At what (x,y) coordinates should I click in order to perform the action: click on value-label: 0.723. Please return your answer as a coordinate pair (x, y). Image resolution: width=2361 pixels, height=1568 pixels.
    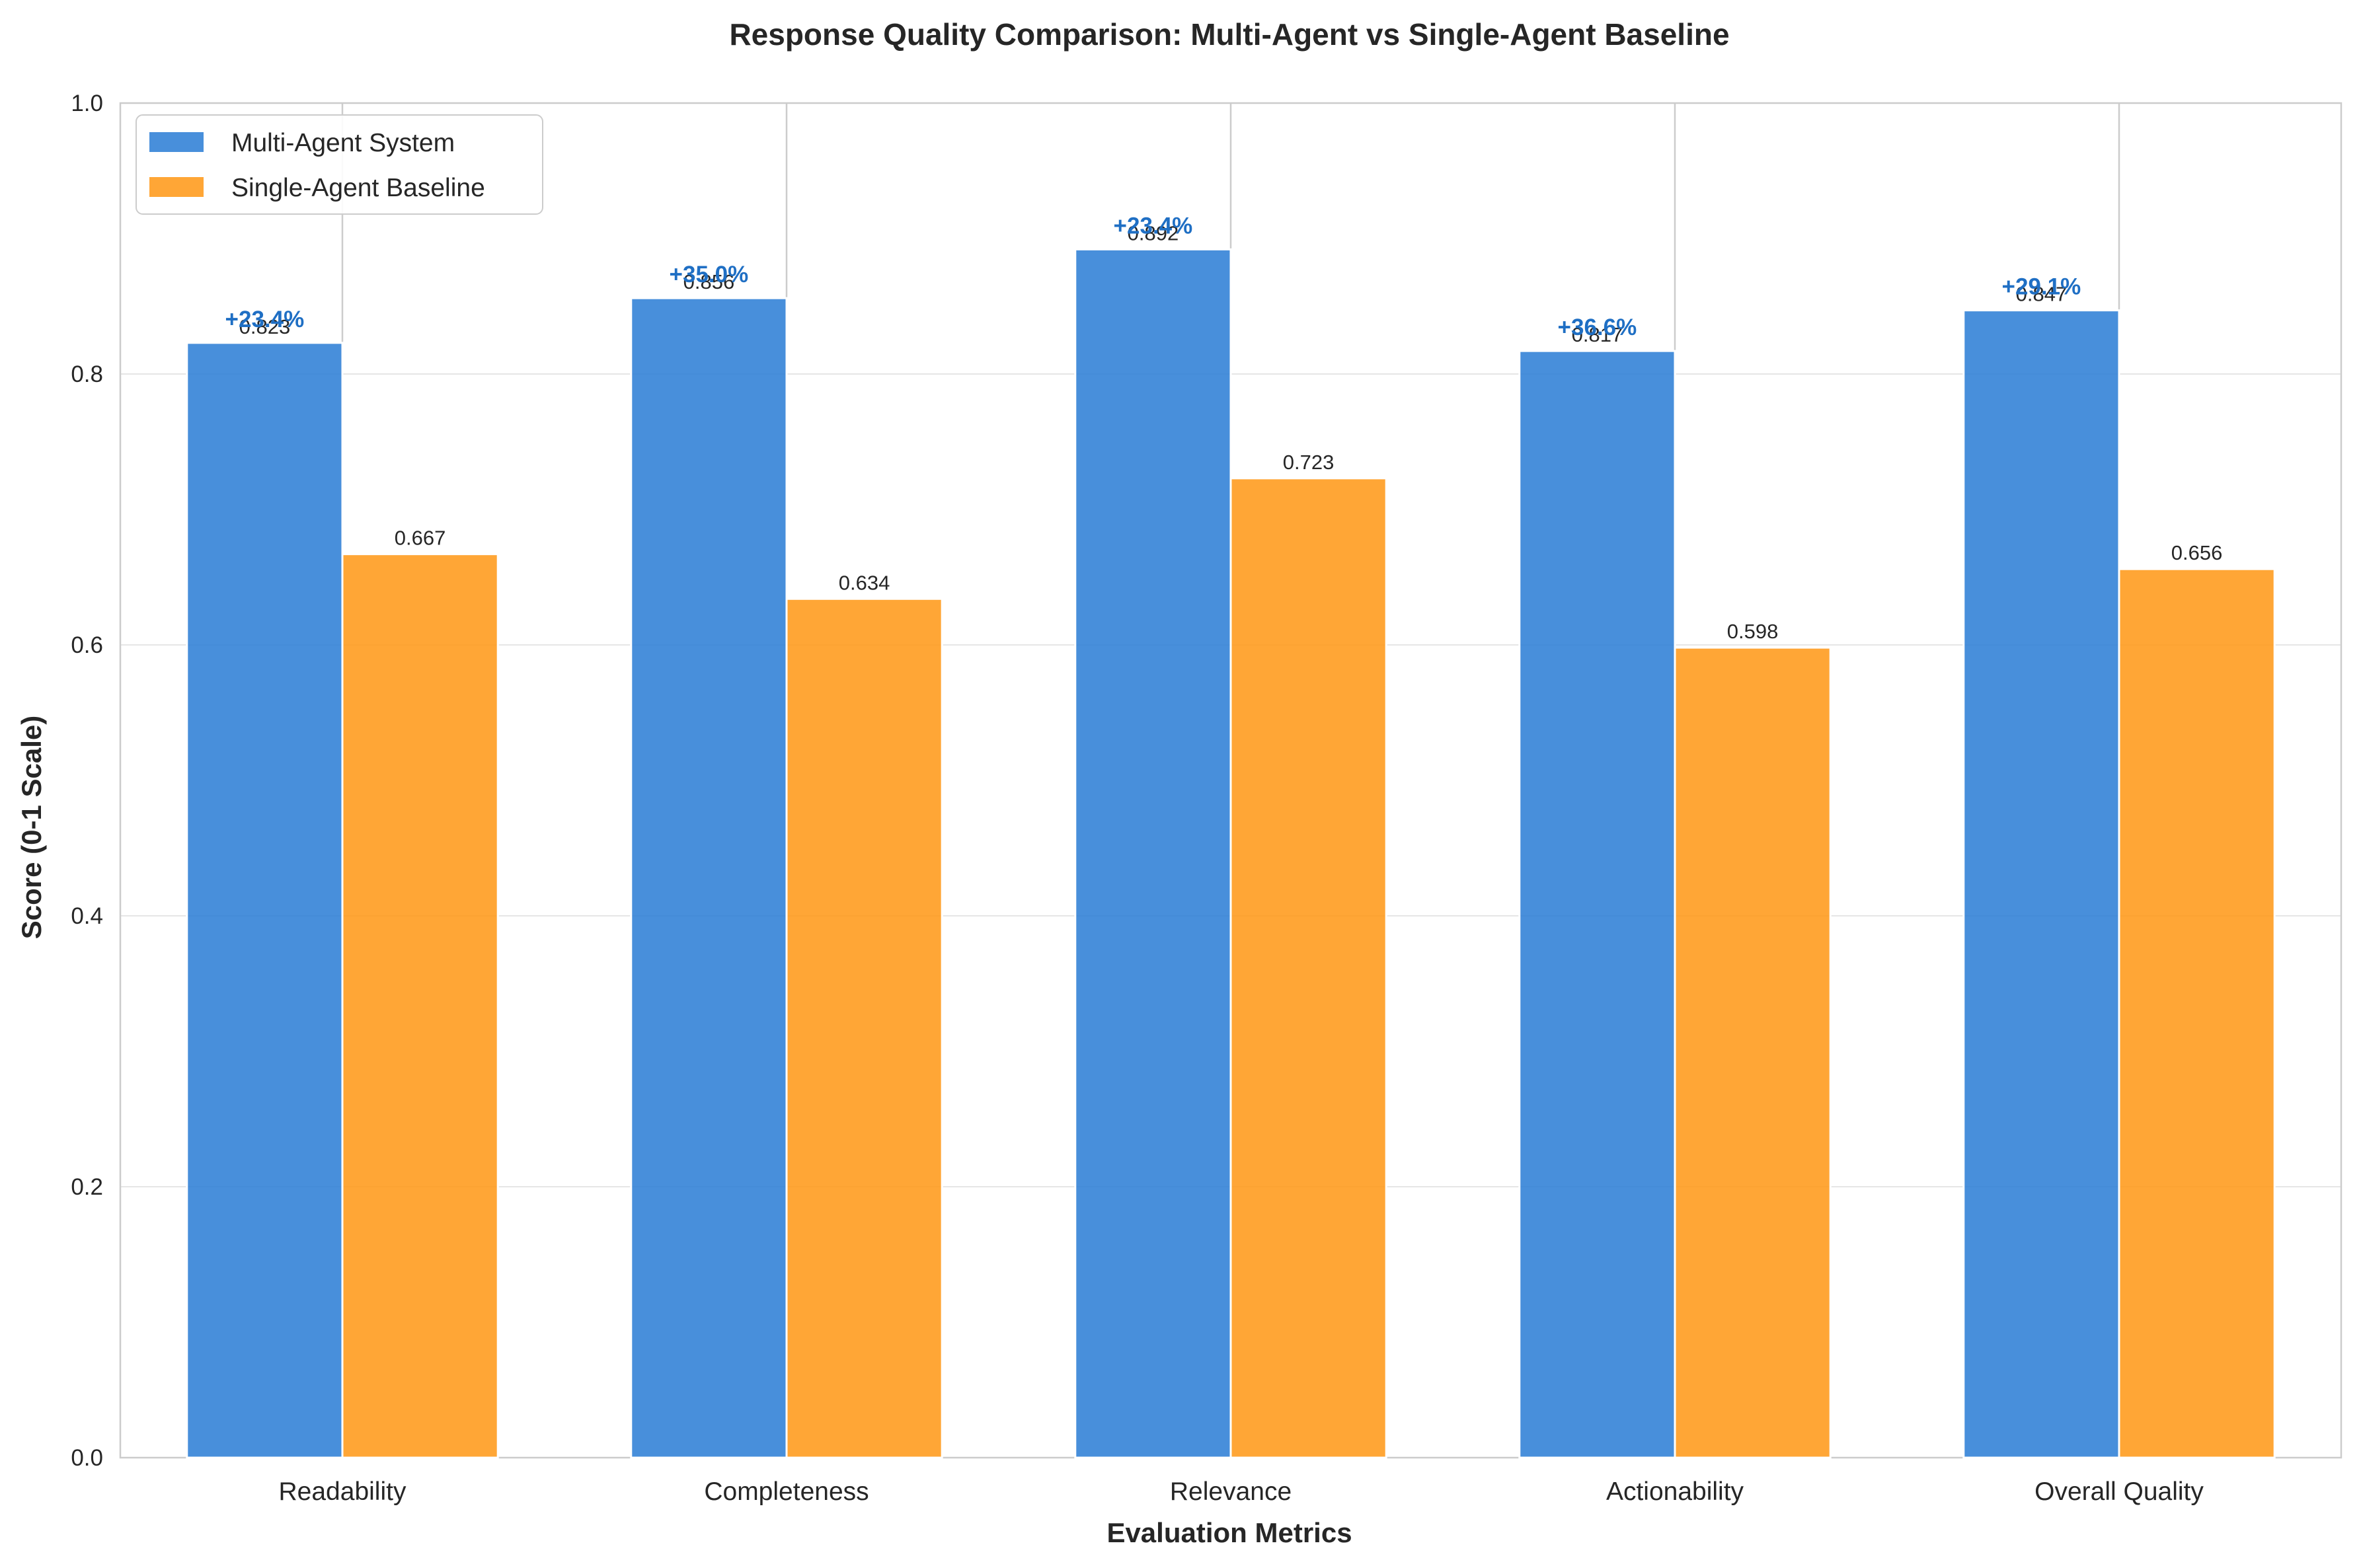
    Looking at the image, I should click on (1309, 462).